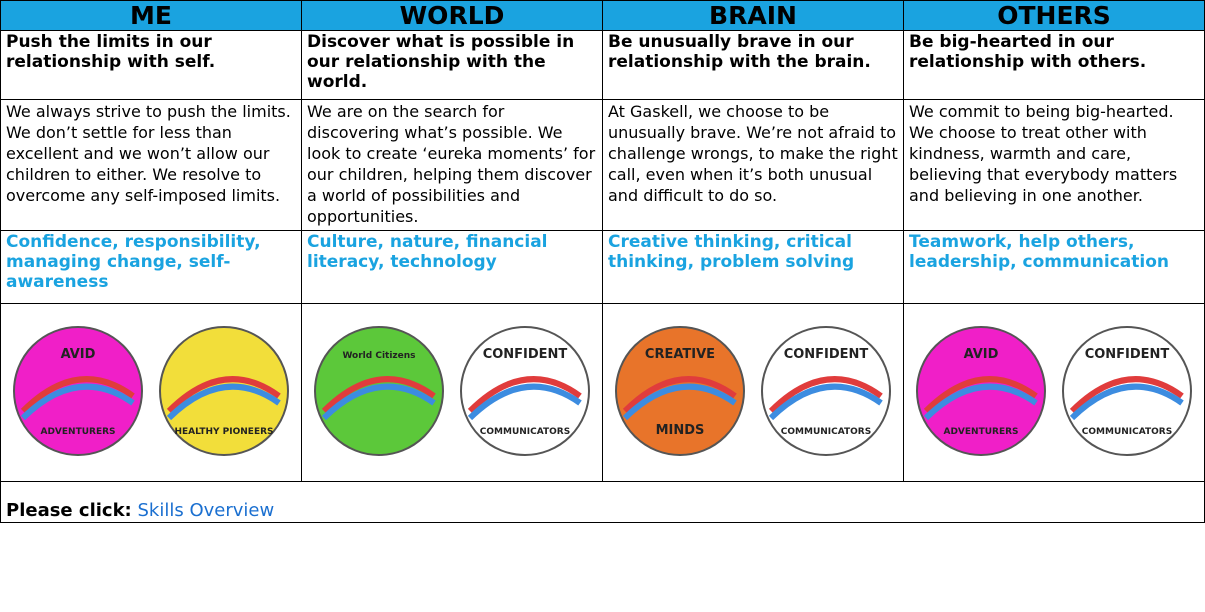  I want to click on footer-label: Please click:, so click(69, 510).